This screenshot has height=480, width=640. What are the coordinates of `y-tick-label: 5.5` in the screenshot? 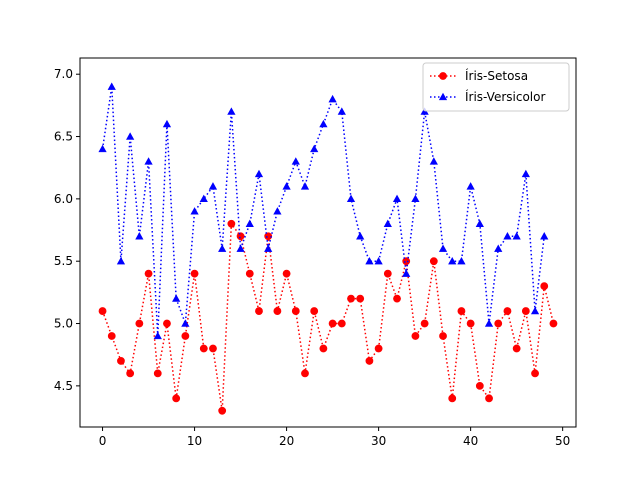 It's located at (63, 261).